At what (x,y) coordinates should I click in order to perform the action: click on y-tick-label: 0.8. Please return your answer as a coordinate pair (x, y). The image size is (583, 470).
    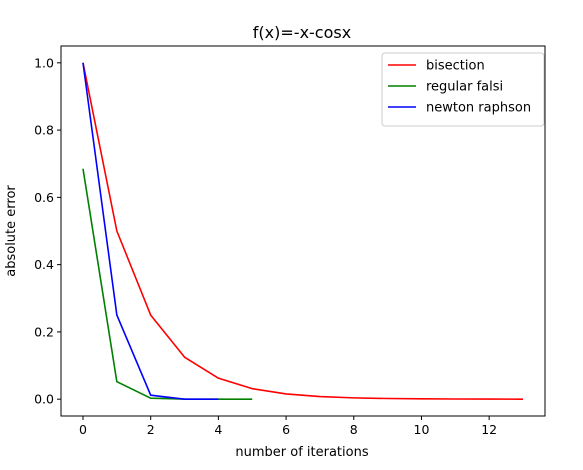
    Looking at the image, I should click on (44, 130).